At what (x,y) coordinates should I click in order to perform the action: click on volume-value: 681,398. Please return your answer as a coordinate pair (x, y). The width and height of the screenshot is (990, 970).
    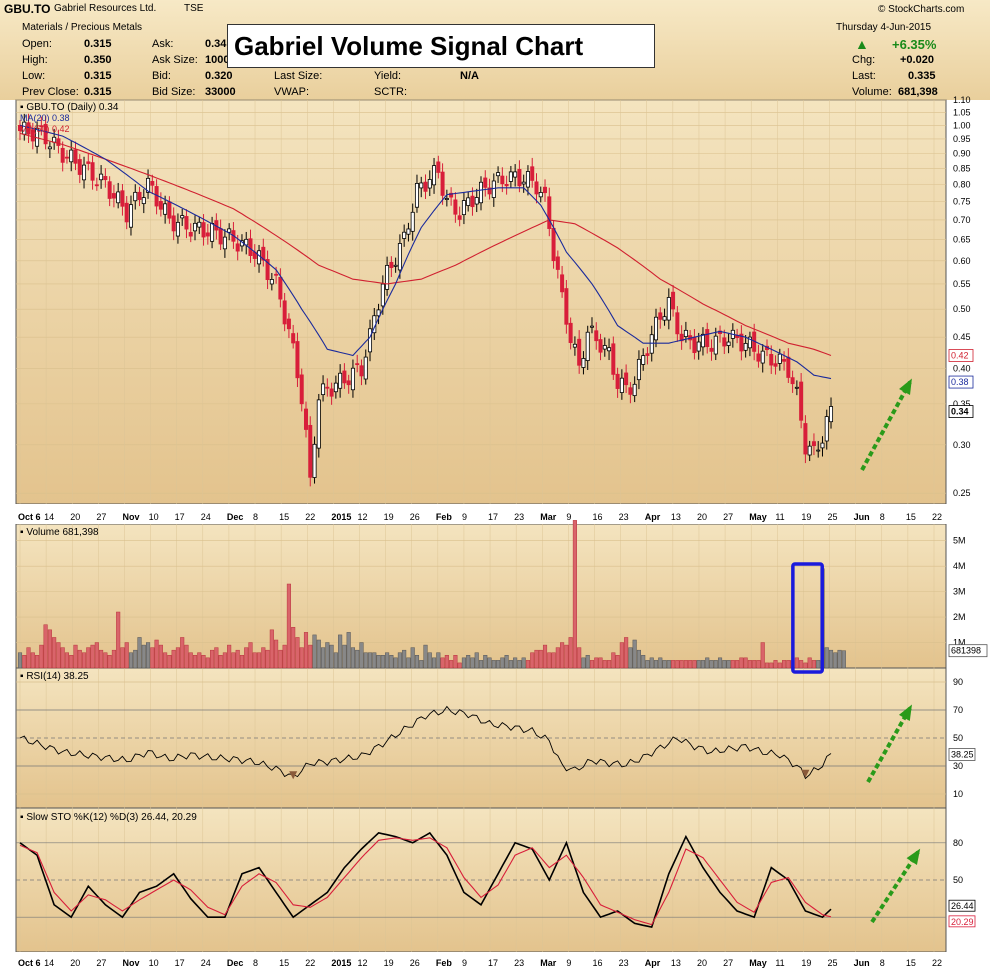
    Looking at the image, I should click on (918, 92).